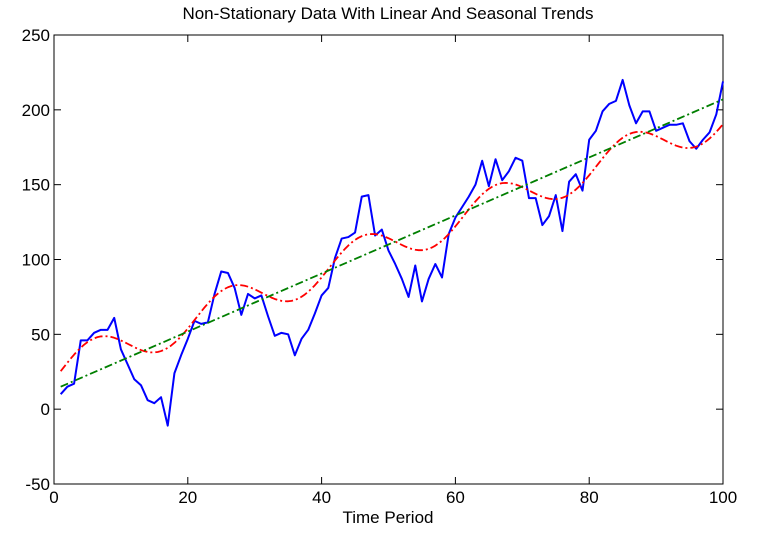  Describe the element at coordinates (187, 497) in the screenshot. I see `x-tick-label: 20` at that location.